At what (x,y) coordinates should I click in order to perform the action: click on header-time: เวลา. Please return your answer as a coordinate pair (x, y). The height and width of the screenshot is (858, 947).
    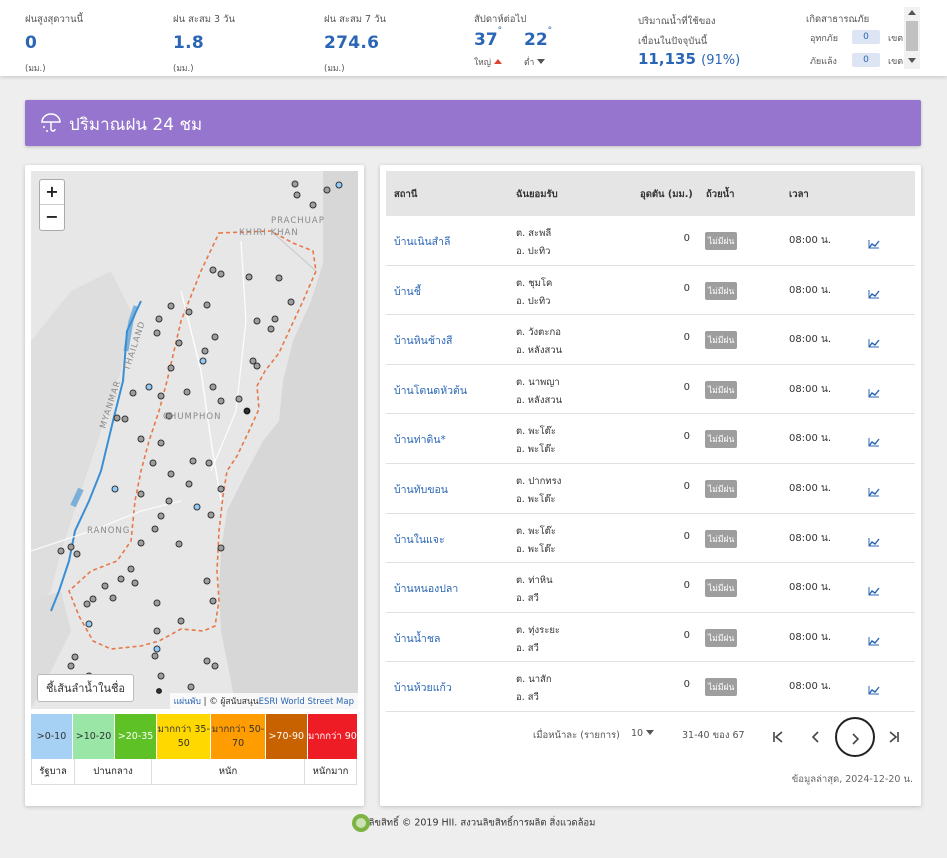
    Looking at the image, I should click on (799, 194).